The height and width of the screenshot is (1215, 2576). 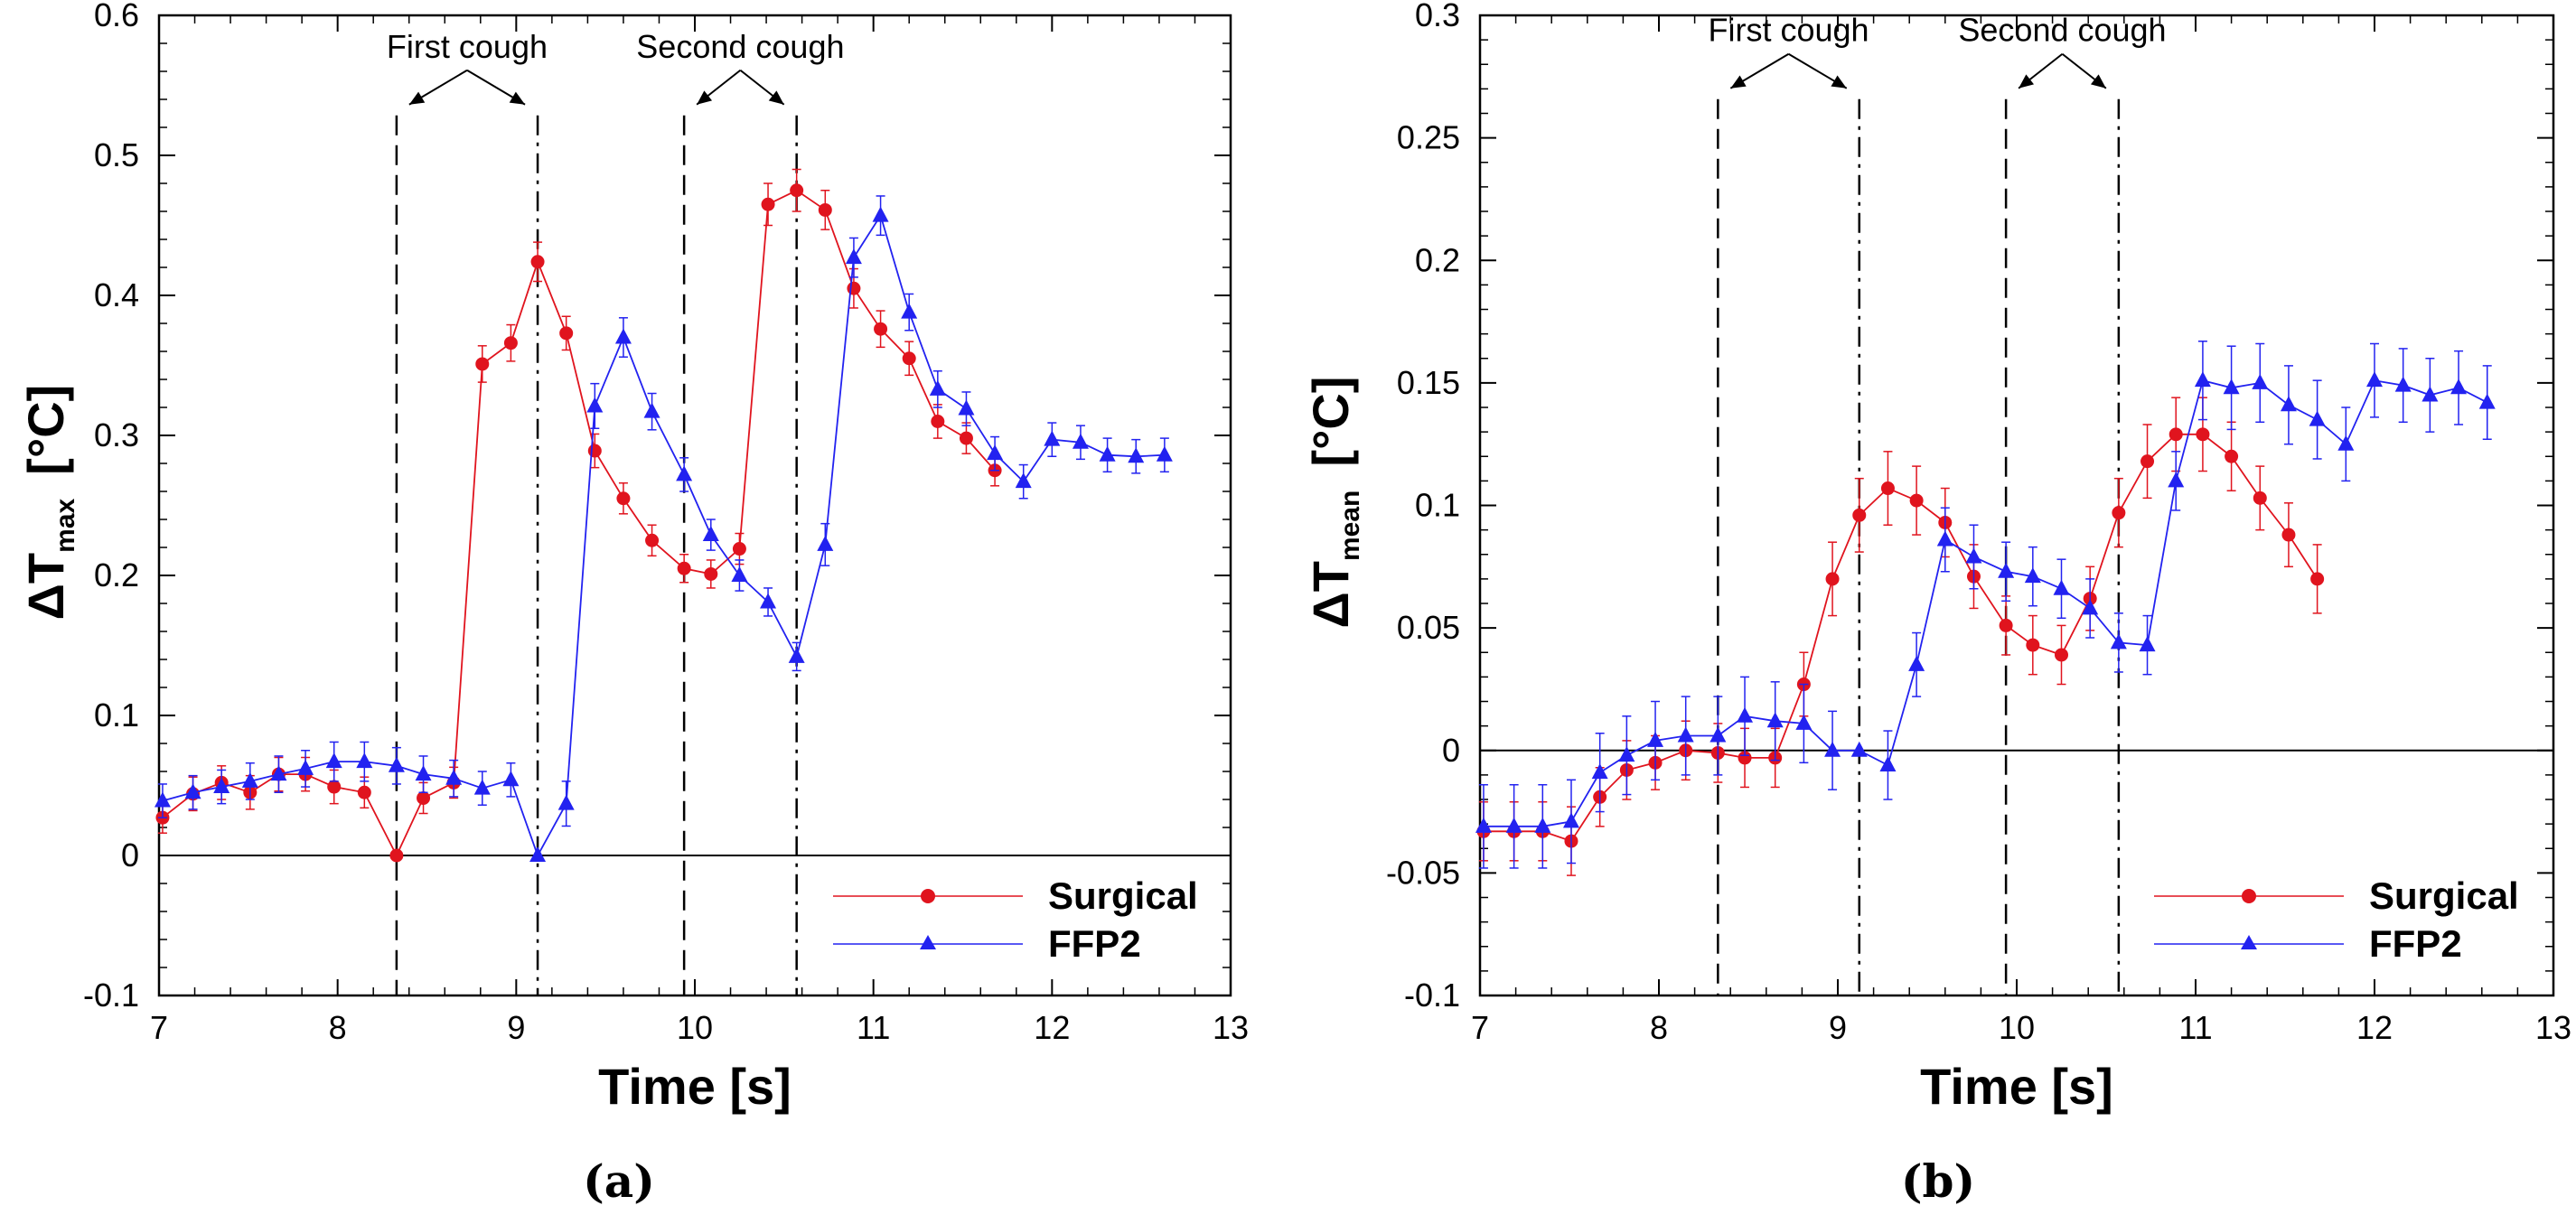 What do you see at coordinates (2444, 895) in the screenshot?
I see `legend-label-surgical: Surgical` at bounding box center [2444, 895].